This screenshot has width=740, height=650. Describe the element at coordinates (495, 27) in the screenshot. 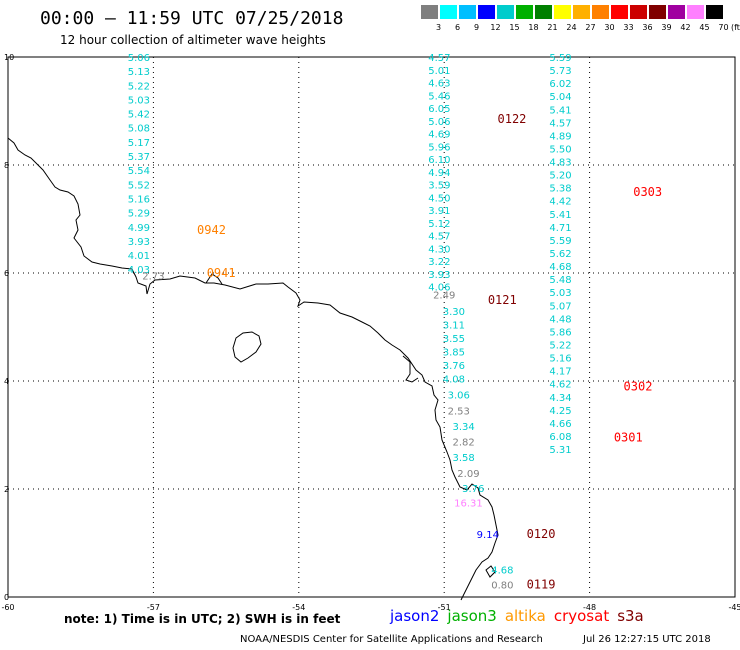

I see `colorbar-label: 12` at that location.